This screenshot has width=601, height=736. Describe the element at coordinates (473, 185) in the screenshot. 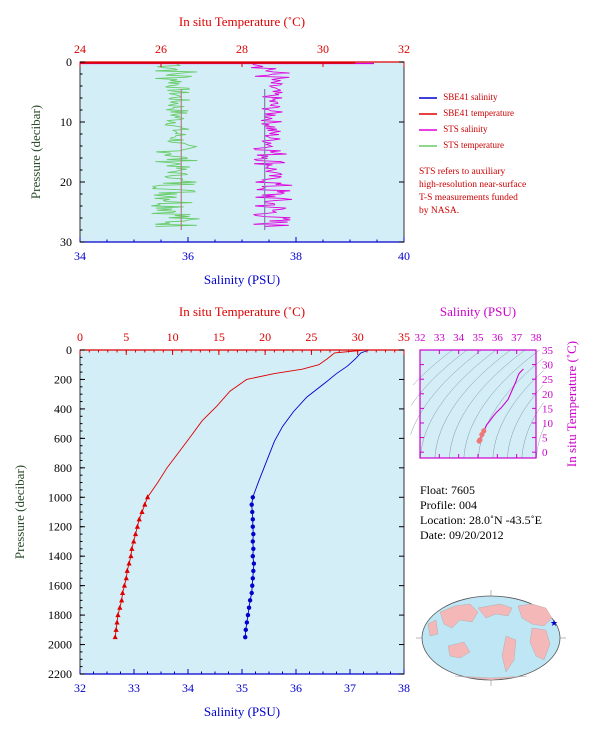

I see `note-line: high-resolution near-surface` at that location.